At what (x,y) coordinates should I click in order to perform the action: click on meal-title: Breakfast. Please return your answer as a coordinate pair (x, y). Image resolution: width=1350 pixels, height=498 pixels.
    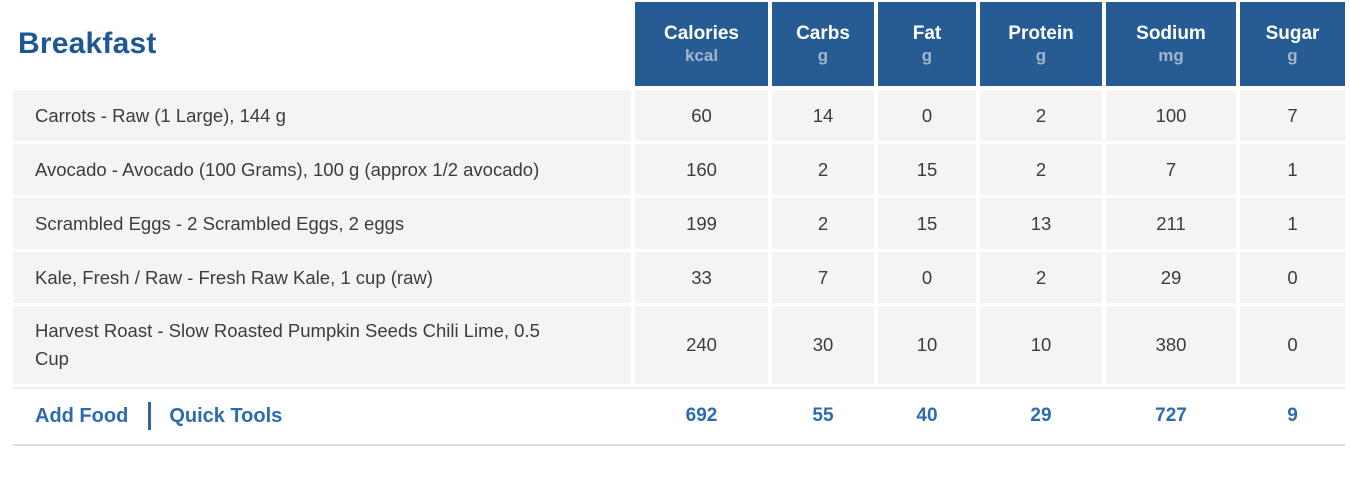
    Looking at the image, I should click on (87, 43).